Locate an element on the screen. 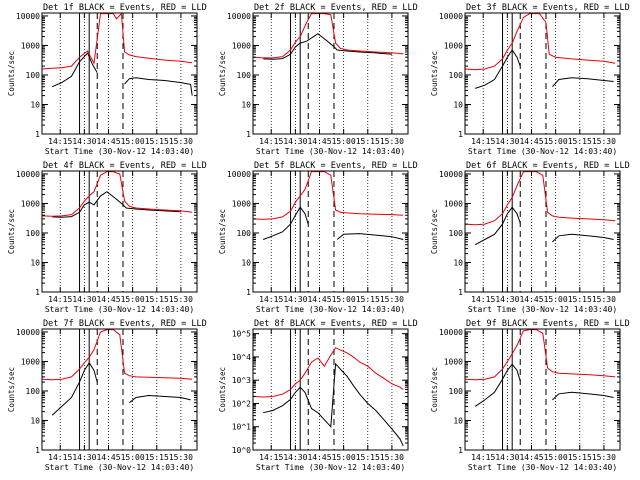 The width and height of the screenshot is (640, 480). panel-title: Det 8f BLACK = Events, RED = LLD is located at coordinates (336, 324).